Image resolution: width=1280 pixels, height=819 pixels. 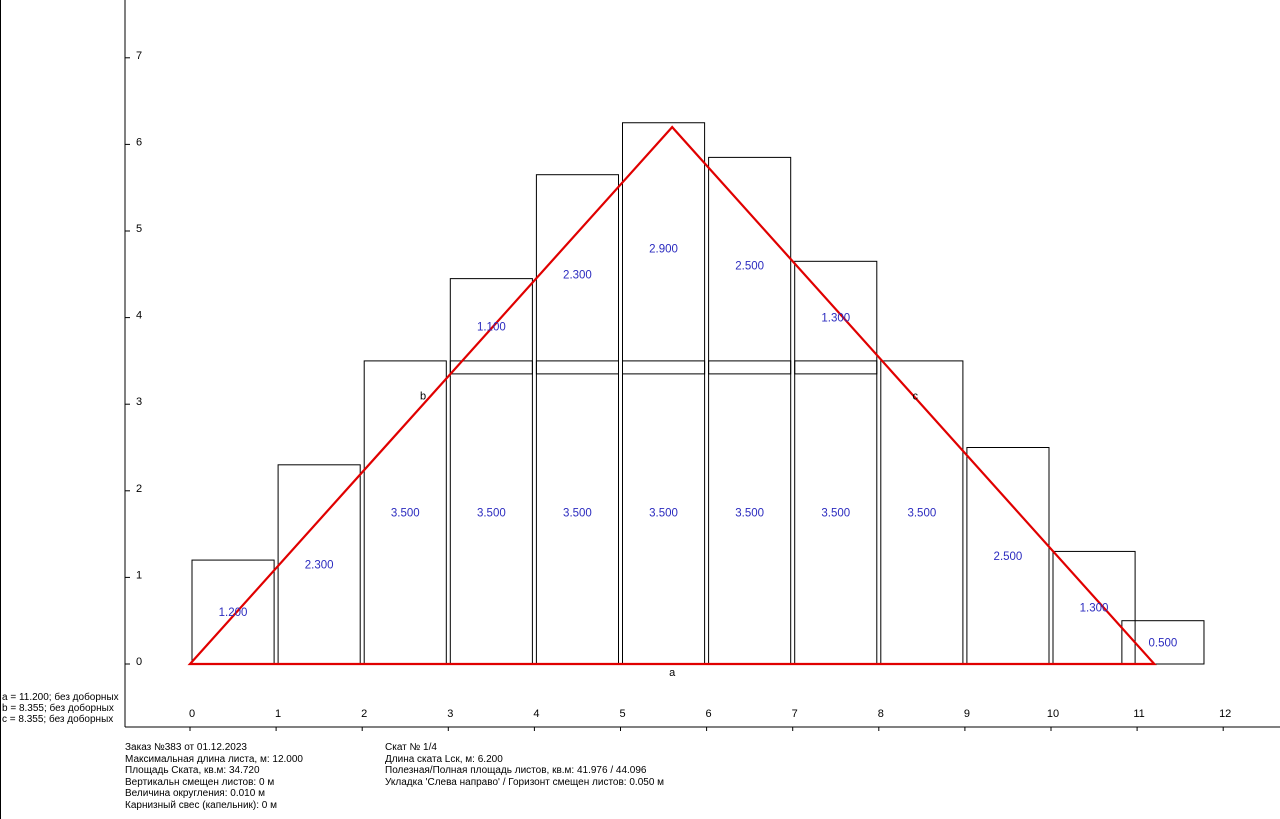 I want to click on x-tick-label: 11, so click(x=1138, y=714).